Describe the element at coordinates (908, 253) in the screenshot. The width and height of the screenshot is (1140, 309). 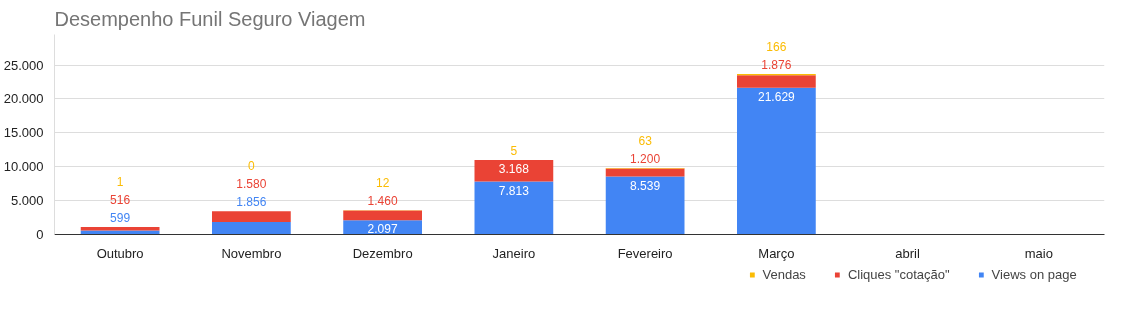
I see `x-tick-label: abril` at that location.